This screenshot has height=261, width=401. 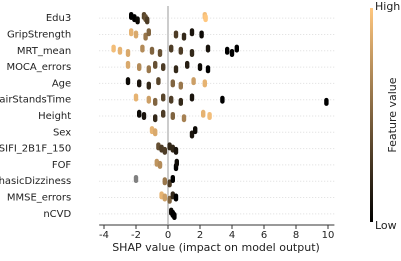 I want to click on y-tick-label: GripStrength, so click(x=39, y=34).